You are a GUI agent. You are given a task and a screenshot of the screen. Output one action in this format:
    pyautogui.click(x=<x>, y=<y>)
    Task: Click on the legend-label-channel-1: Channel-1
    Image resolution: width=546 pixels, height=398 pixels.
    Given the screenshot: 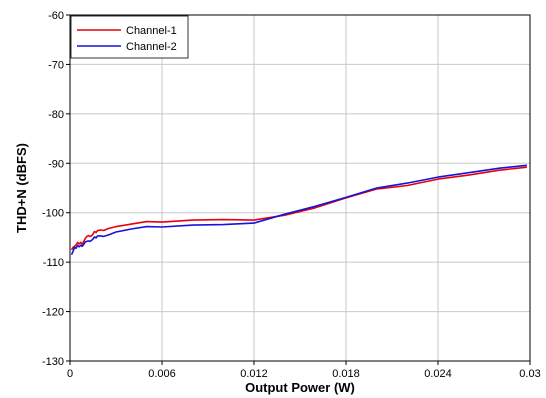 What is the action you would take?
    pyautogui.click(x=151, y=31)
    